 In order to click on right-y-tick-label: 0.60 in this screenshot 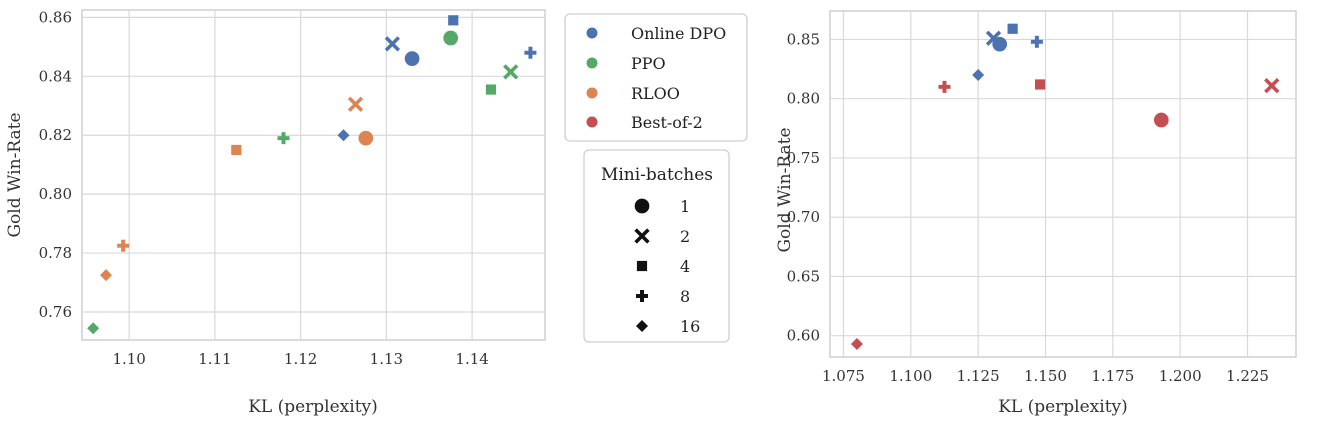, I will do `click(803, 336)`.